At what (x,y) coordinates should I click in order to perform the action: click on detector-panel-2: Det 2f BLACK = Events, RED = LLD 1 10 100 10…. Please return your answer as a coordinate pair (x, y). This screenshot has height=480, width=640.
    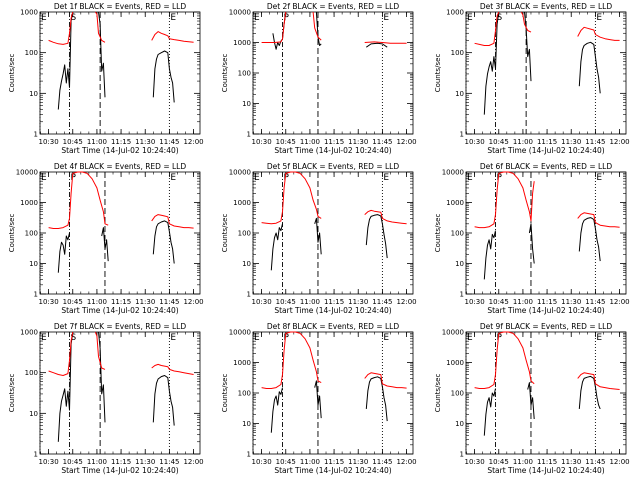
    Looking at the image, I should click on (319, 80).